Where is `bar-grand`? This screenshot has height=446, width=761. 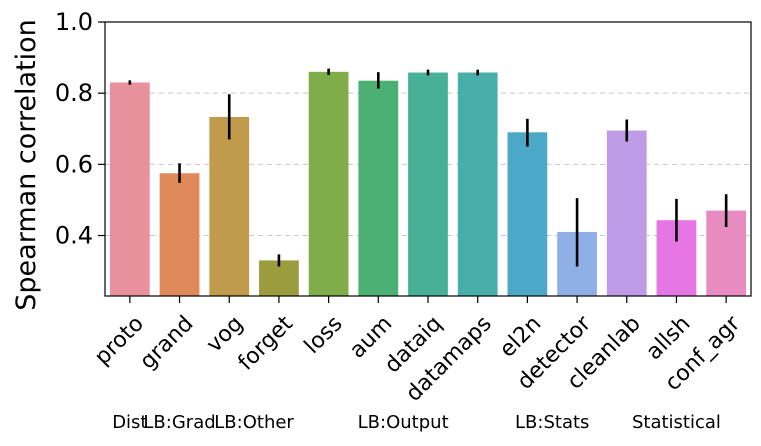
bar-grand is located at coordinates (179, 234).